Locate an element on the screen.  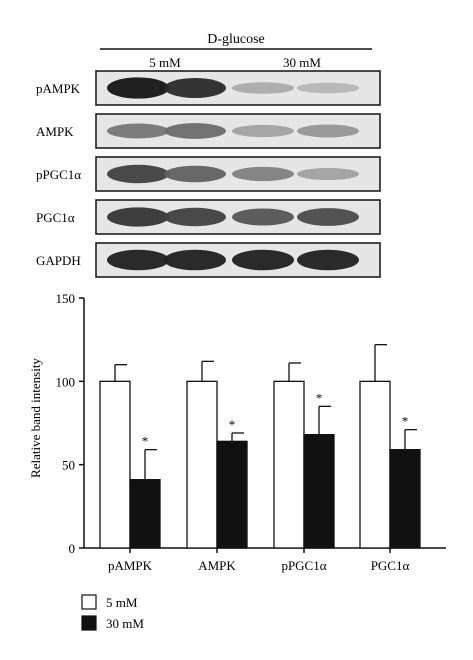
x-tick-label: pAMPK is located at coordinates (130, 565).